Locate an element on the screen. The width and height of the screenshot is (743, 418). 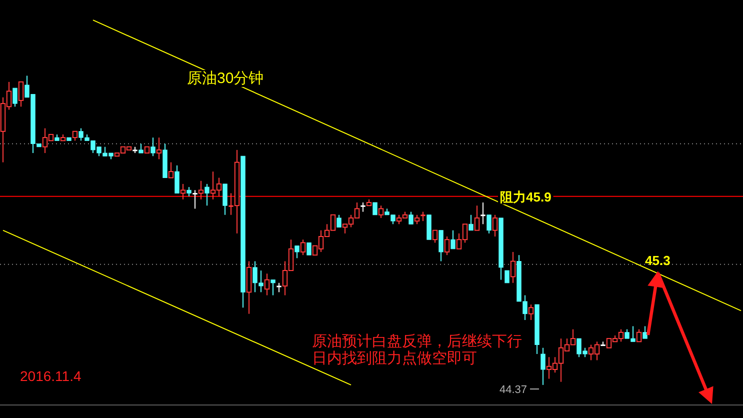
annotation: 日内找到阻力点做空即可 is located at coordinates (394, 358).